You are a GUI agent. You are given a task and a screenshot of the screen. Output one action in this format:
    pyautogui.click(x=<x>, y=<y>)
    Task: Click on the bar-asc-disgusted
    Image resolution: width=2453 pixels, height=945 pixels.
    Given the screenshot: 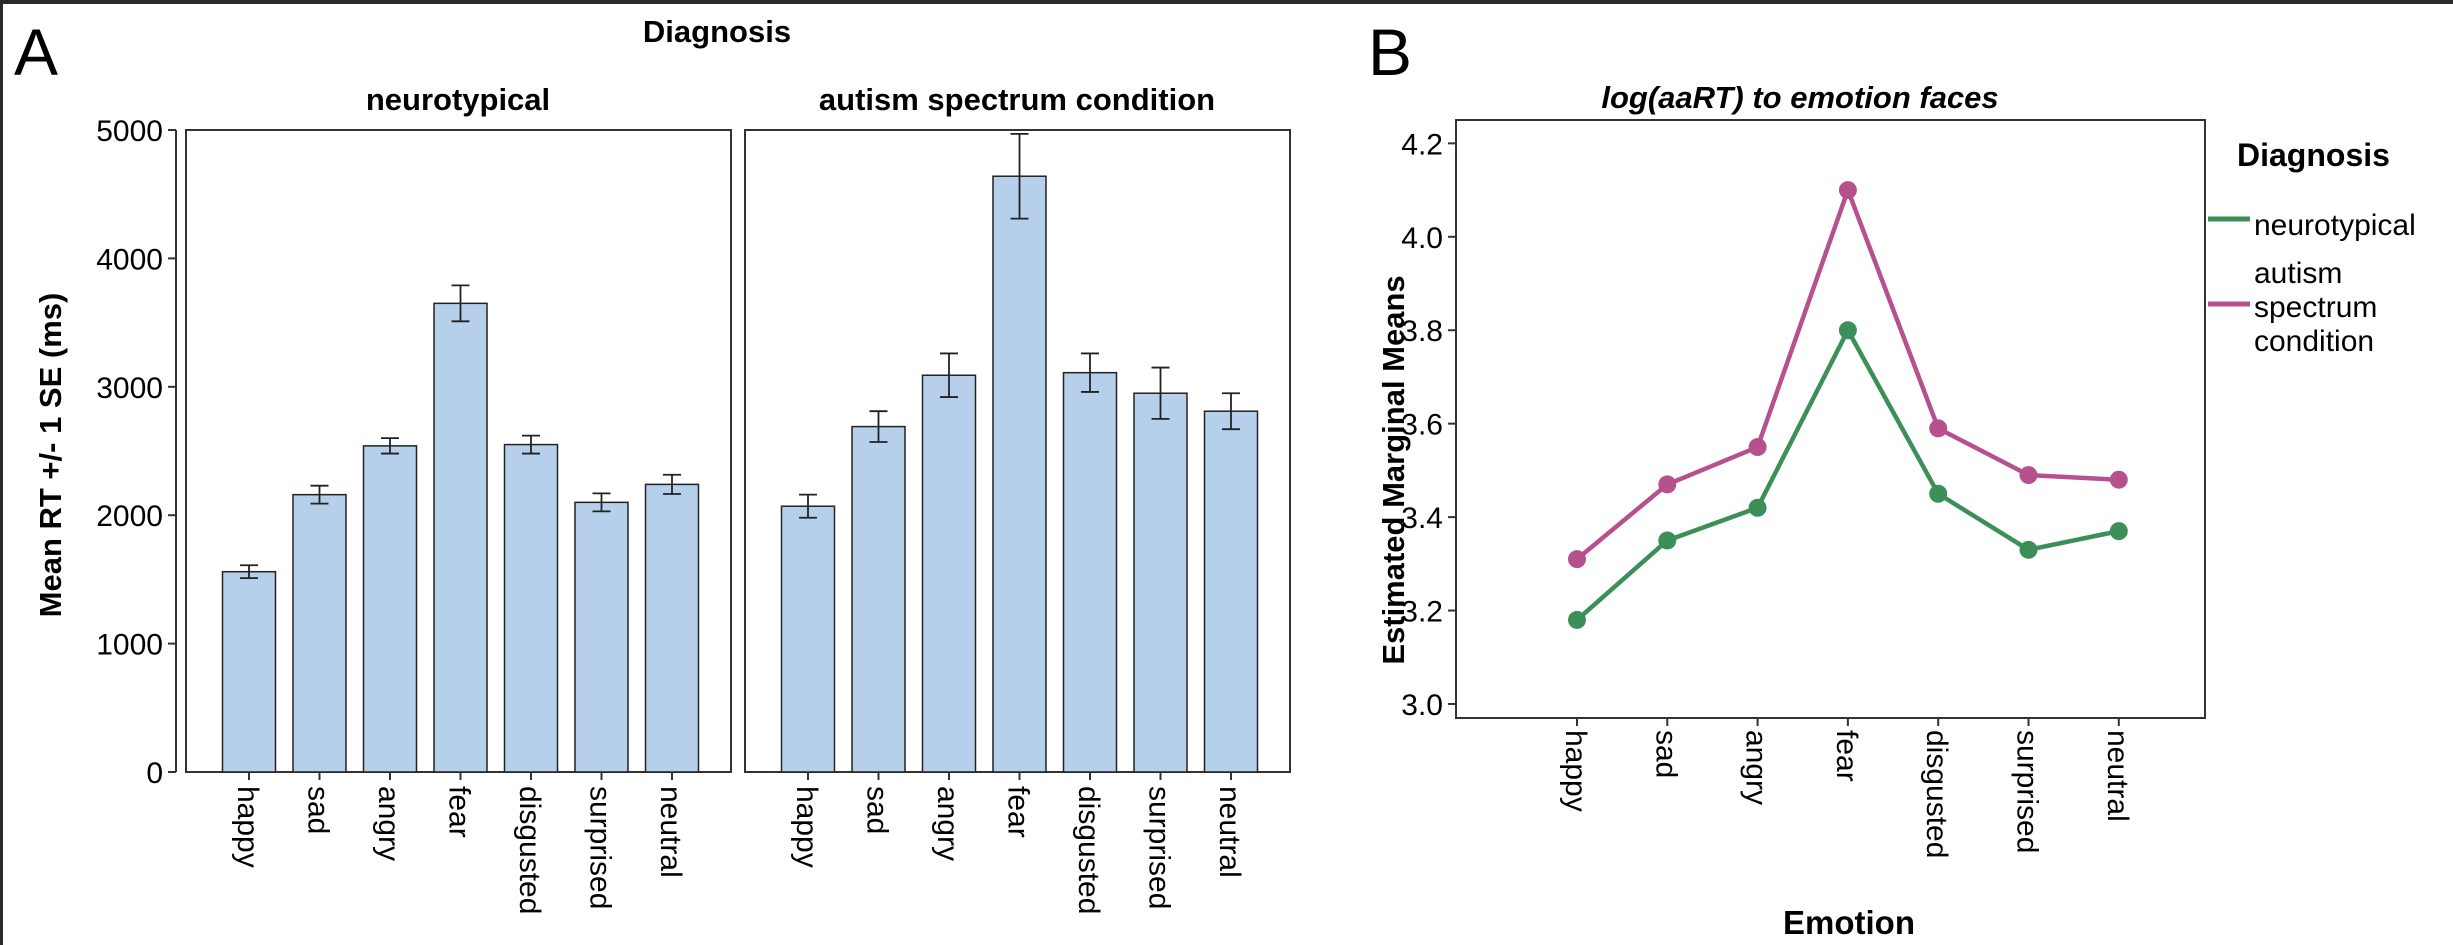 What is the action you would take?
    pyautogui.click(x=1090, y=572)
    